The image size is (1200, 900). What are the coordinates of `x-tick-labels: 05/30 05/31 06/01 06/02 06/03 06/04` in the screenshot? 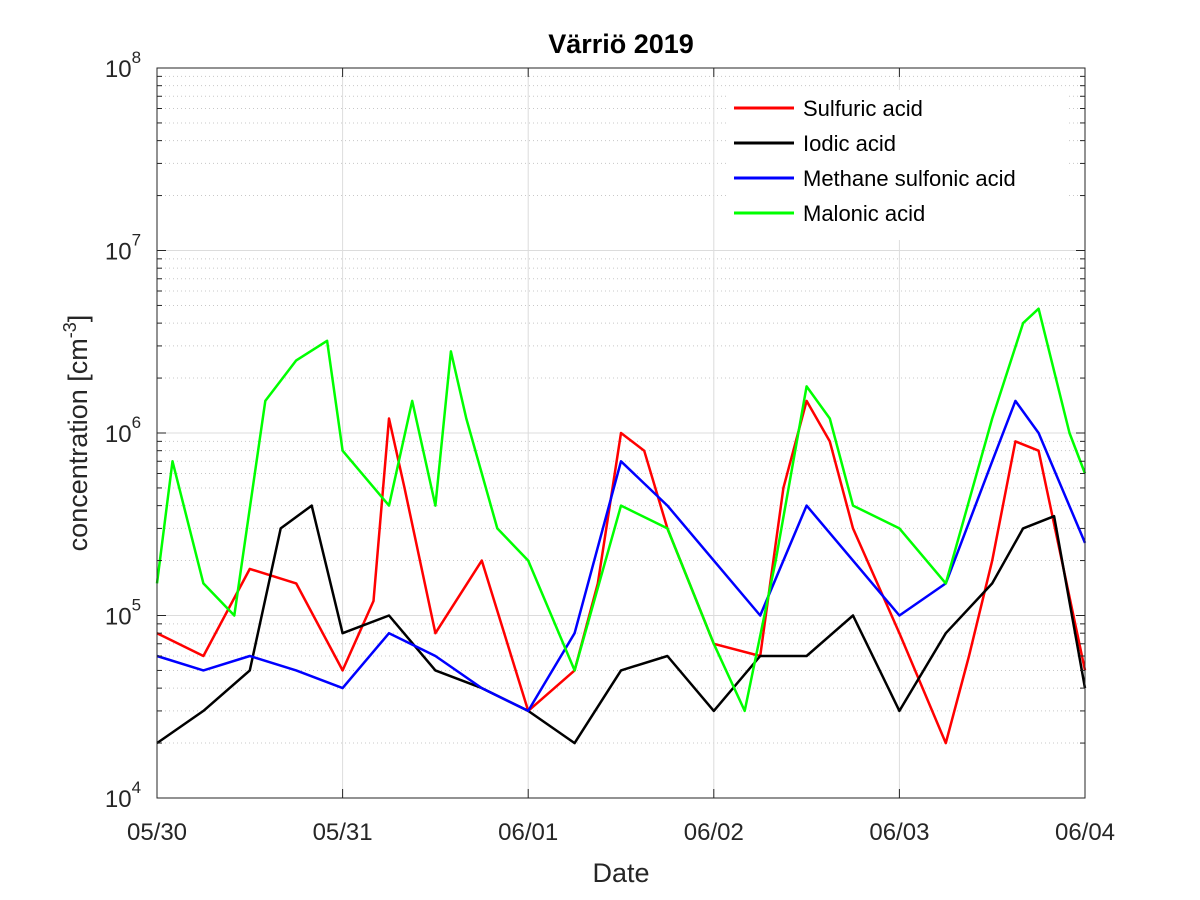 It's located at (621, 832).